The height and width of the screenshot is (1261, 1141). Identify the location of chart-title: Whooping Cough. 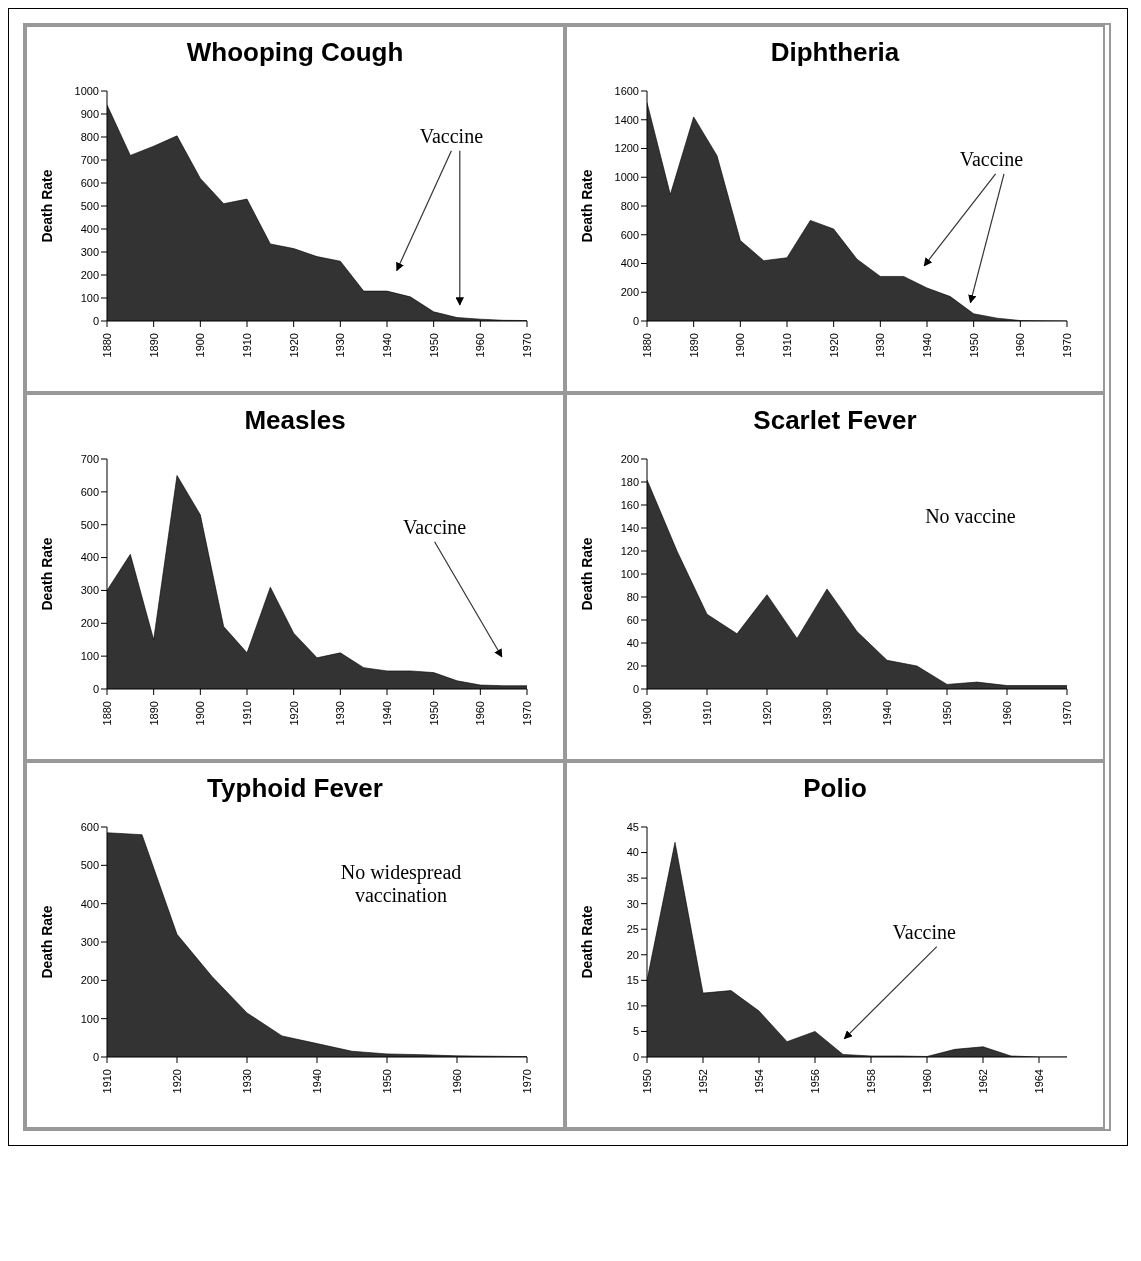
(295, 53).